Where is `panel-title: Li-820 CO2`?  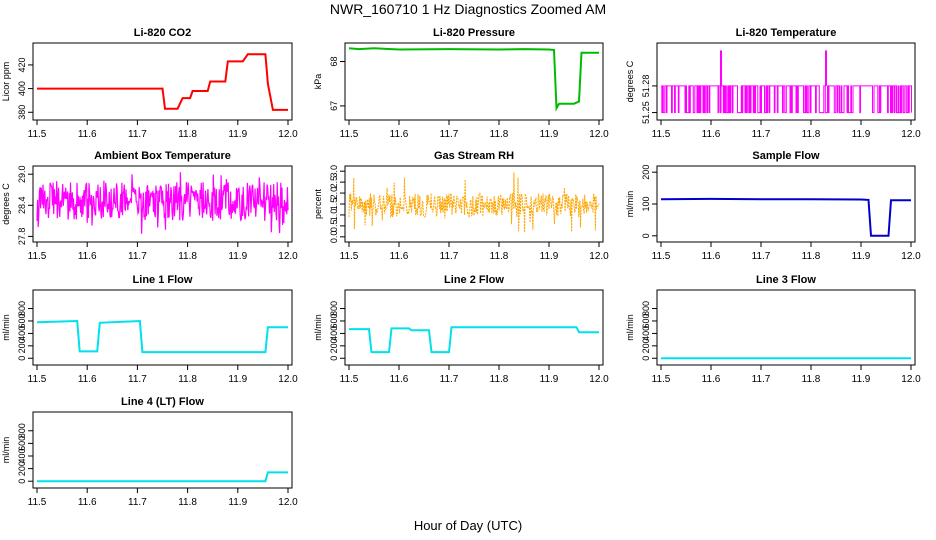 panel-title: Li-820 CO2 is located at coordinates (162, 33).